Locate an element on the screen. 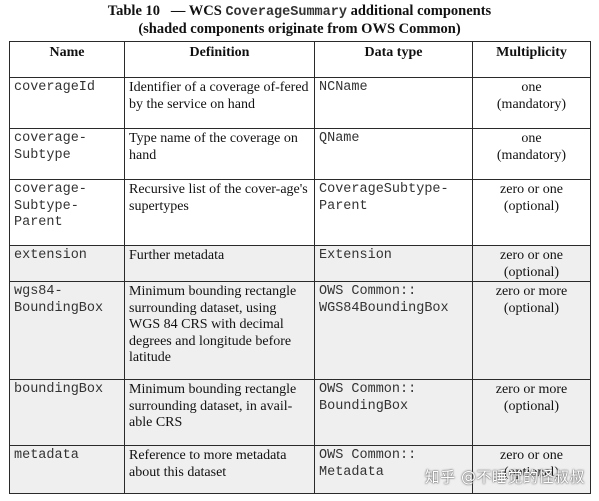  cell-data-type: NCName is located at coordinates (393, 103).